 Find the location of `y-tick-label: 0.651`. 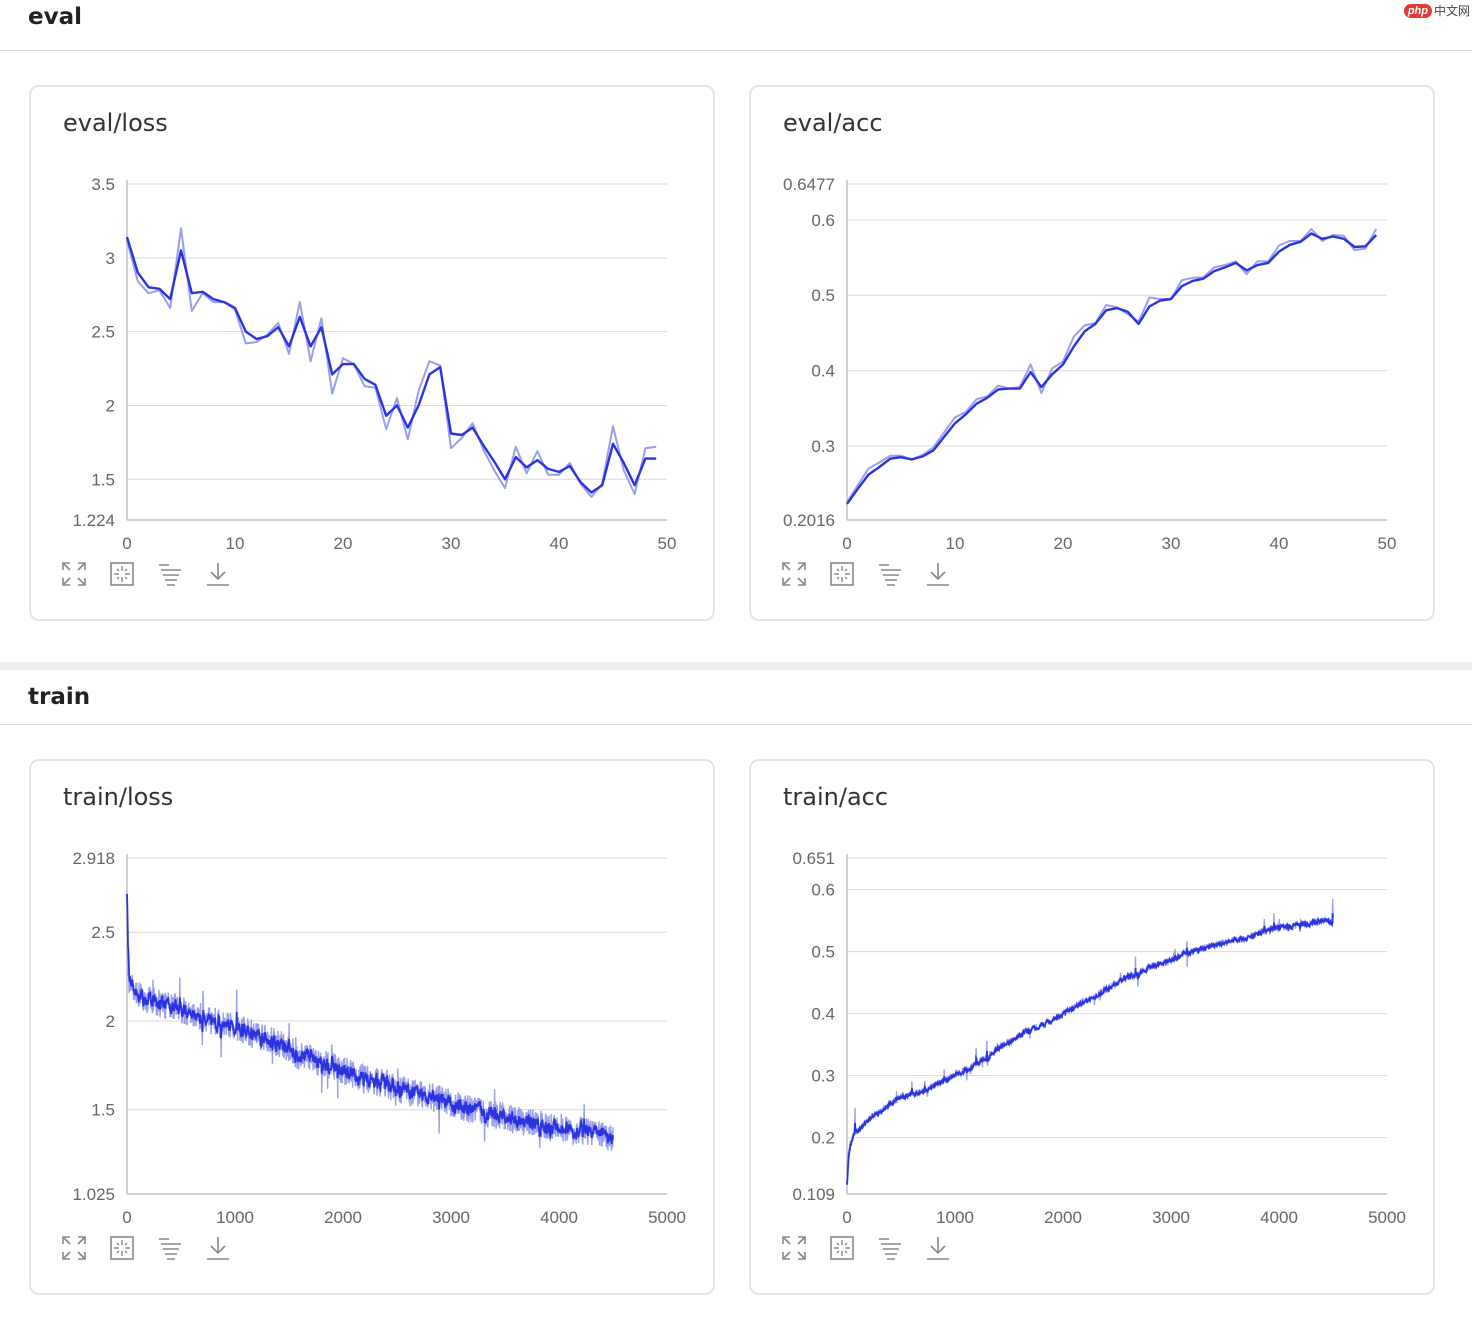

y-tick-label: 0.651 is located at coordinates (813, 858).